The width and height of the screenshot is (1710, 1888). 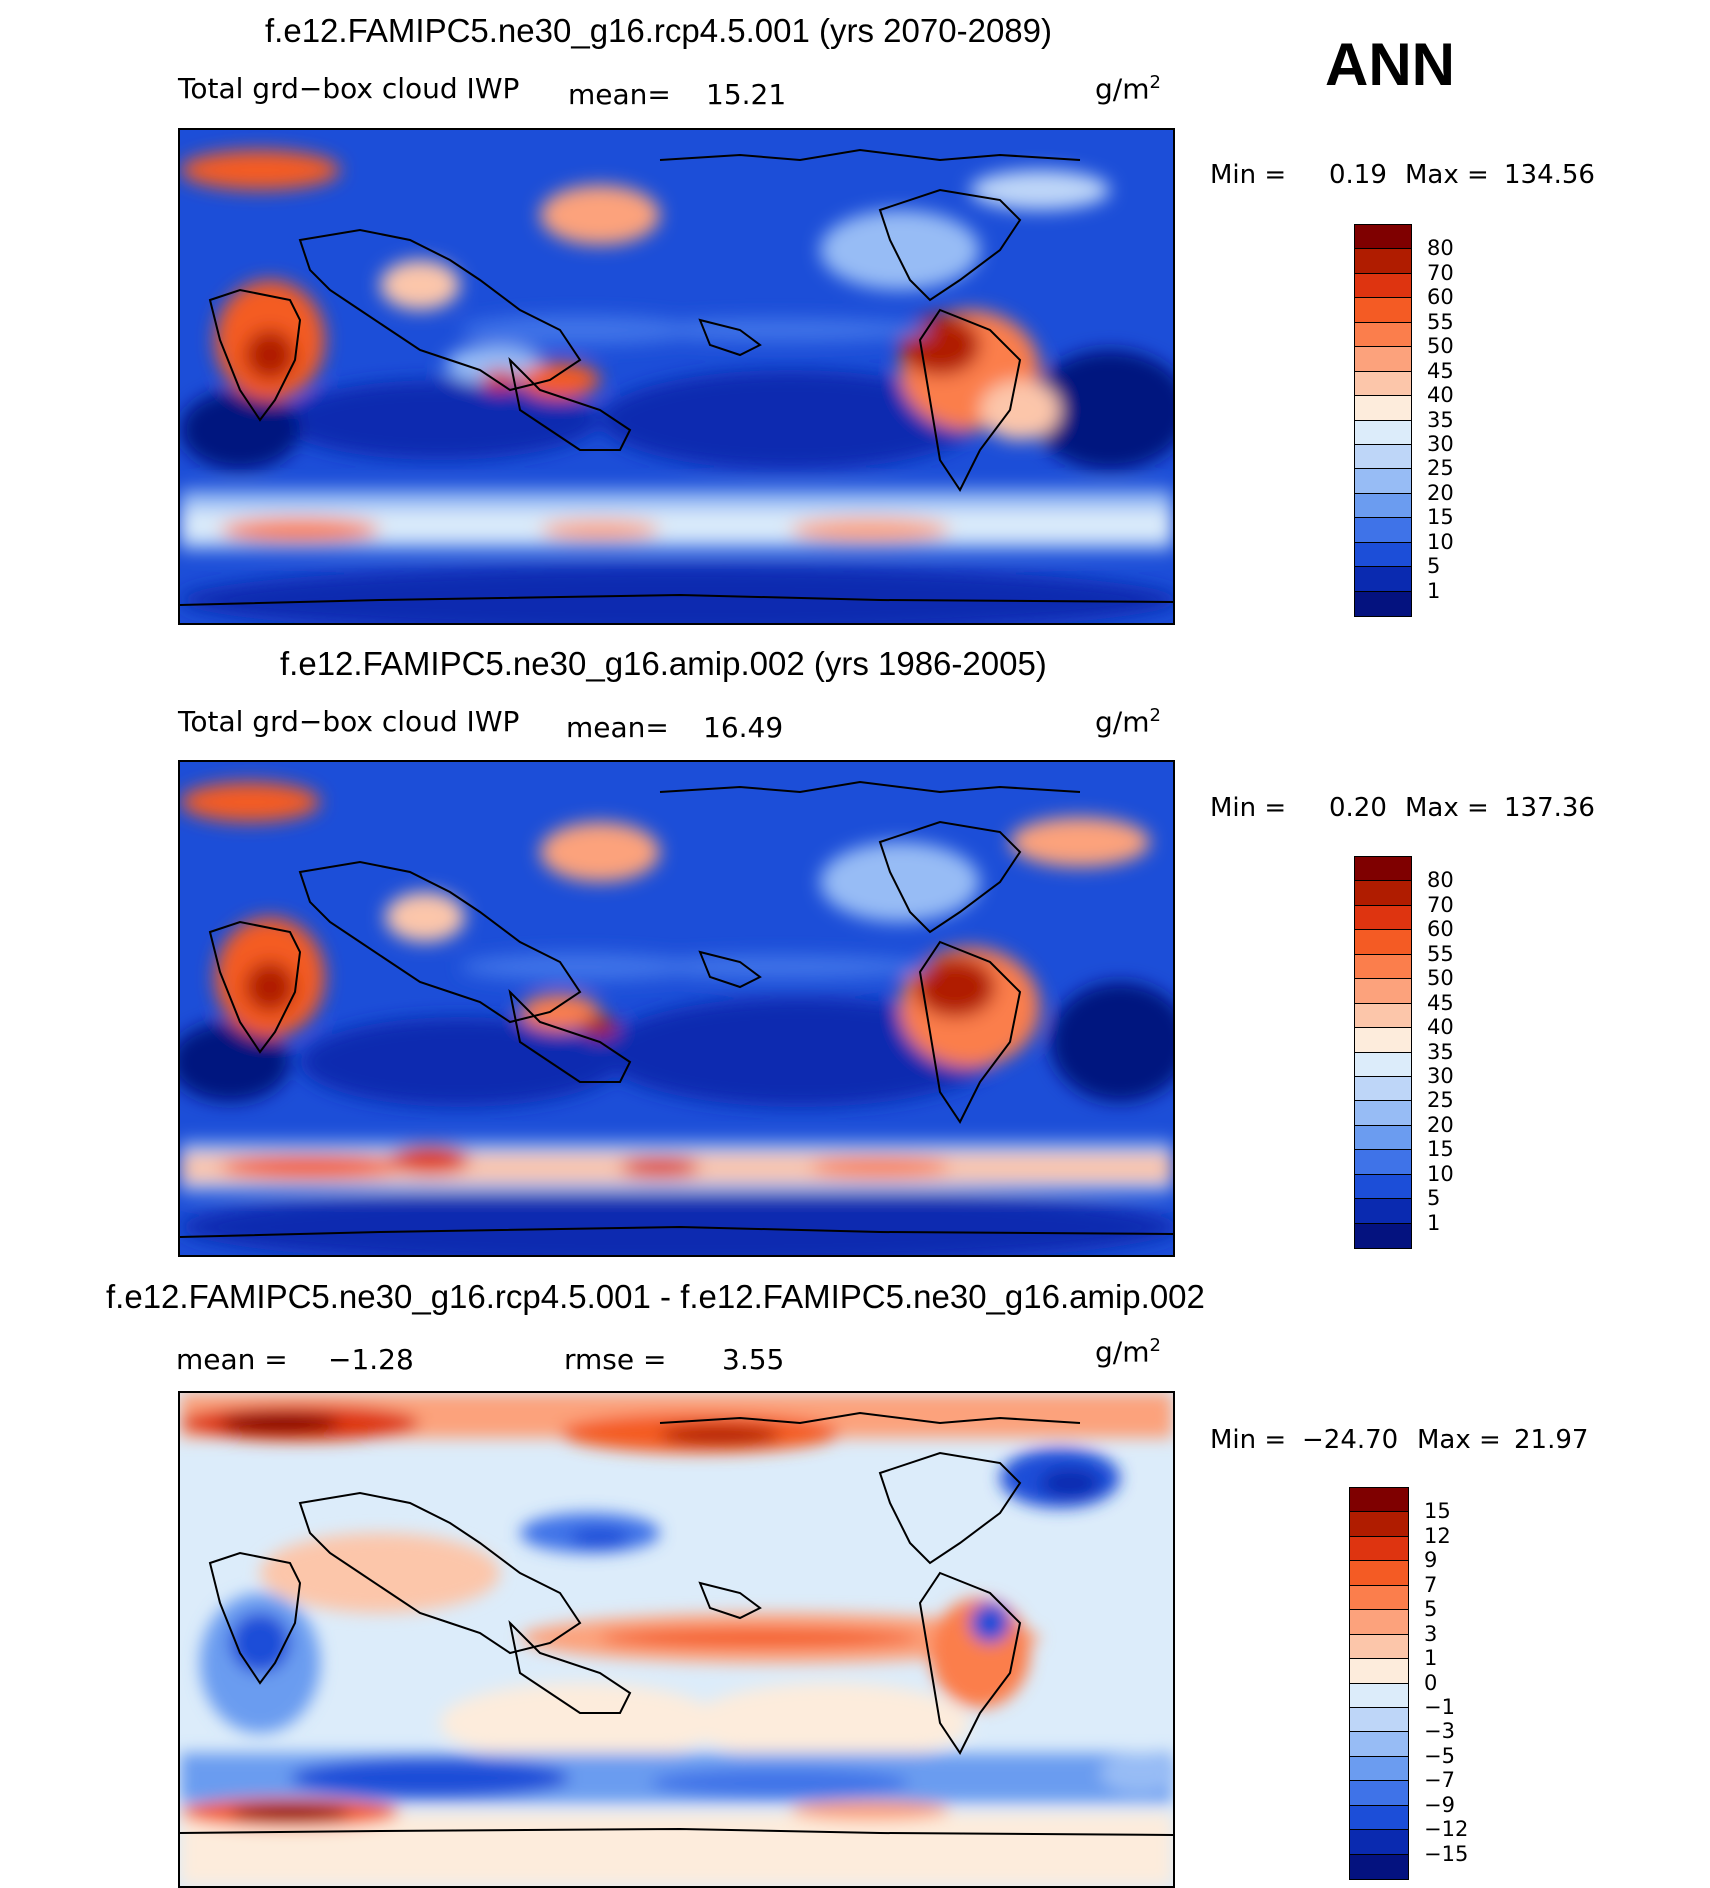 What do you see at coordinates (746, 94) in the screenshot?
I see `panel1-mean-value: 15.21` at bounding box center [746, 94].